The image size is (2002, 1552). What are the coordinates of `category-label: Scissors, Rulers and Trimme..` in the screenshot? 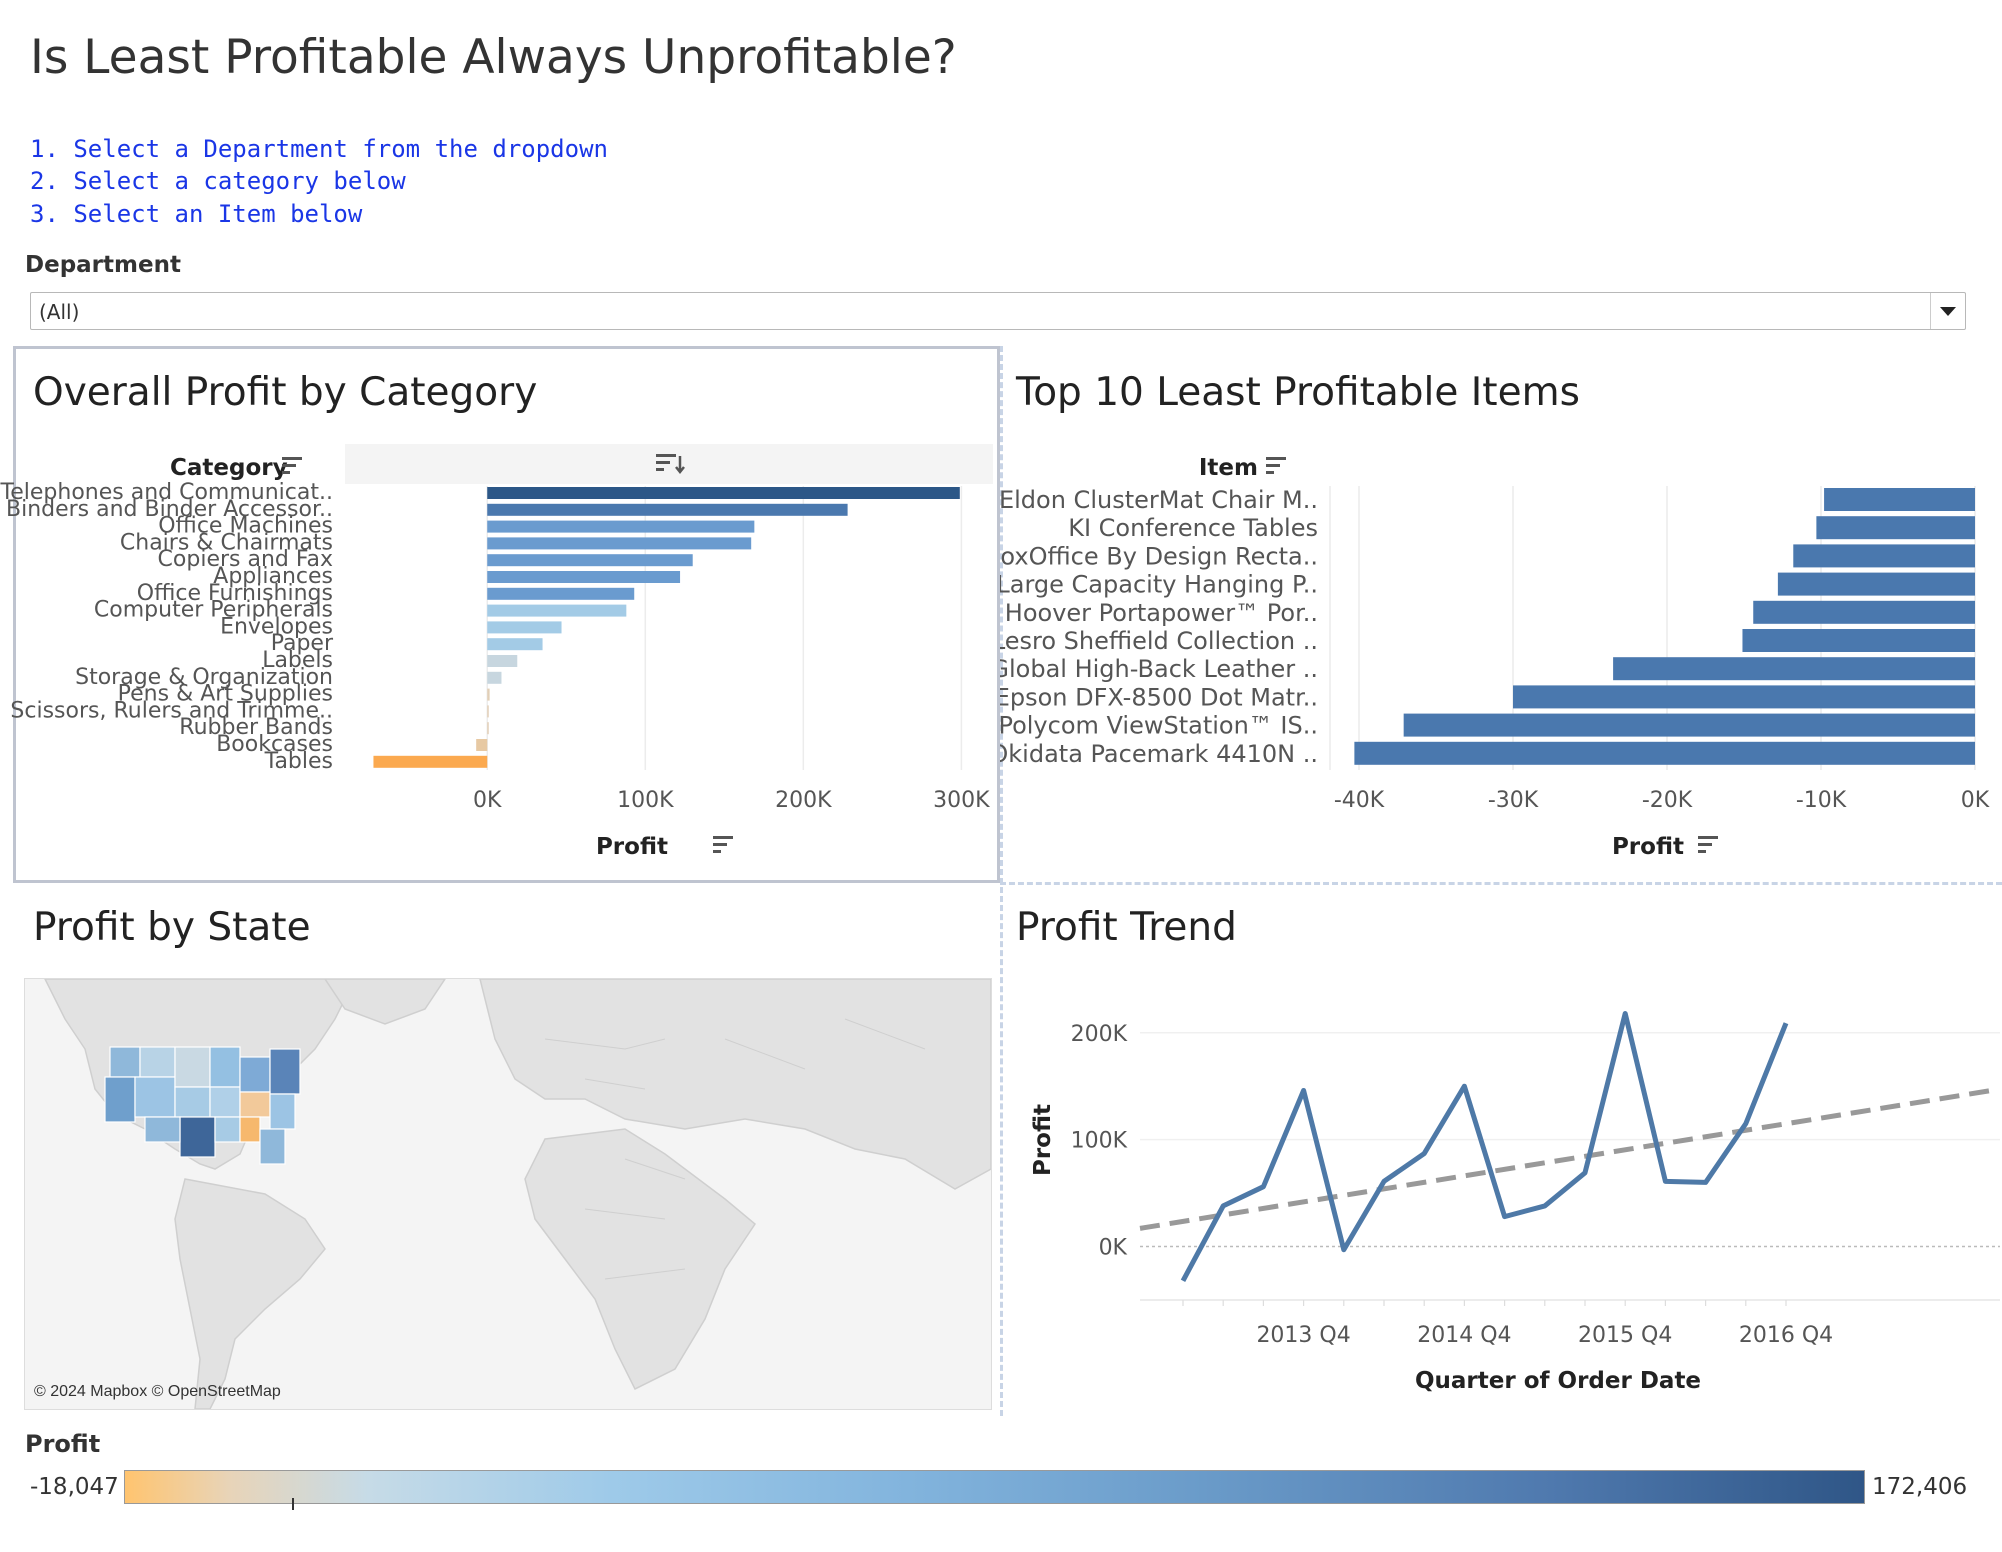 It's located at (171, 710).